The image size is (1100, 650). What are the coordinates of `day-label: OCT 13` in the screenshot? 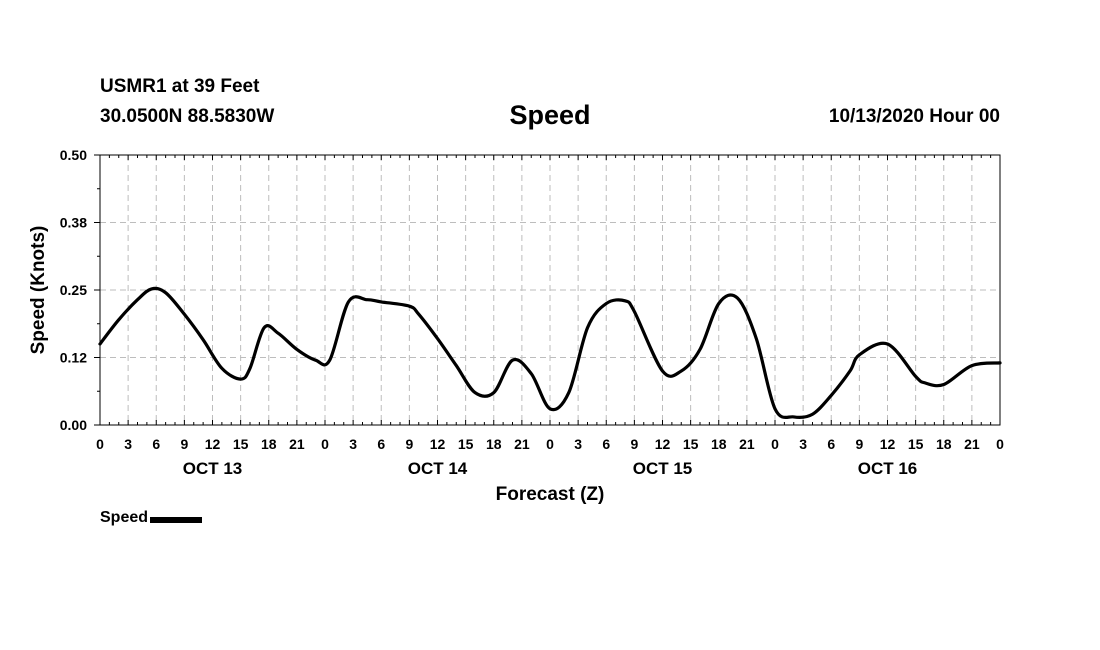 It's located at (213, 468).